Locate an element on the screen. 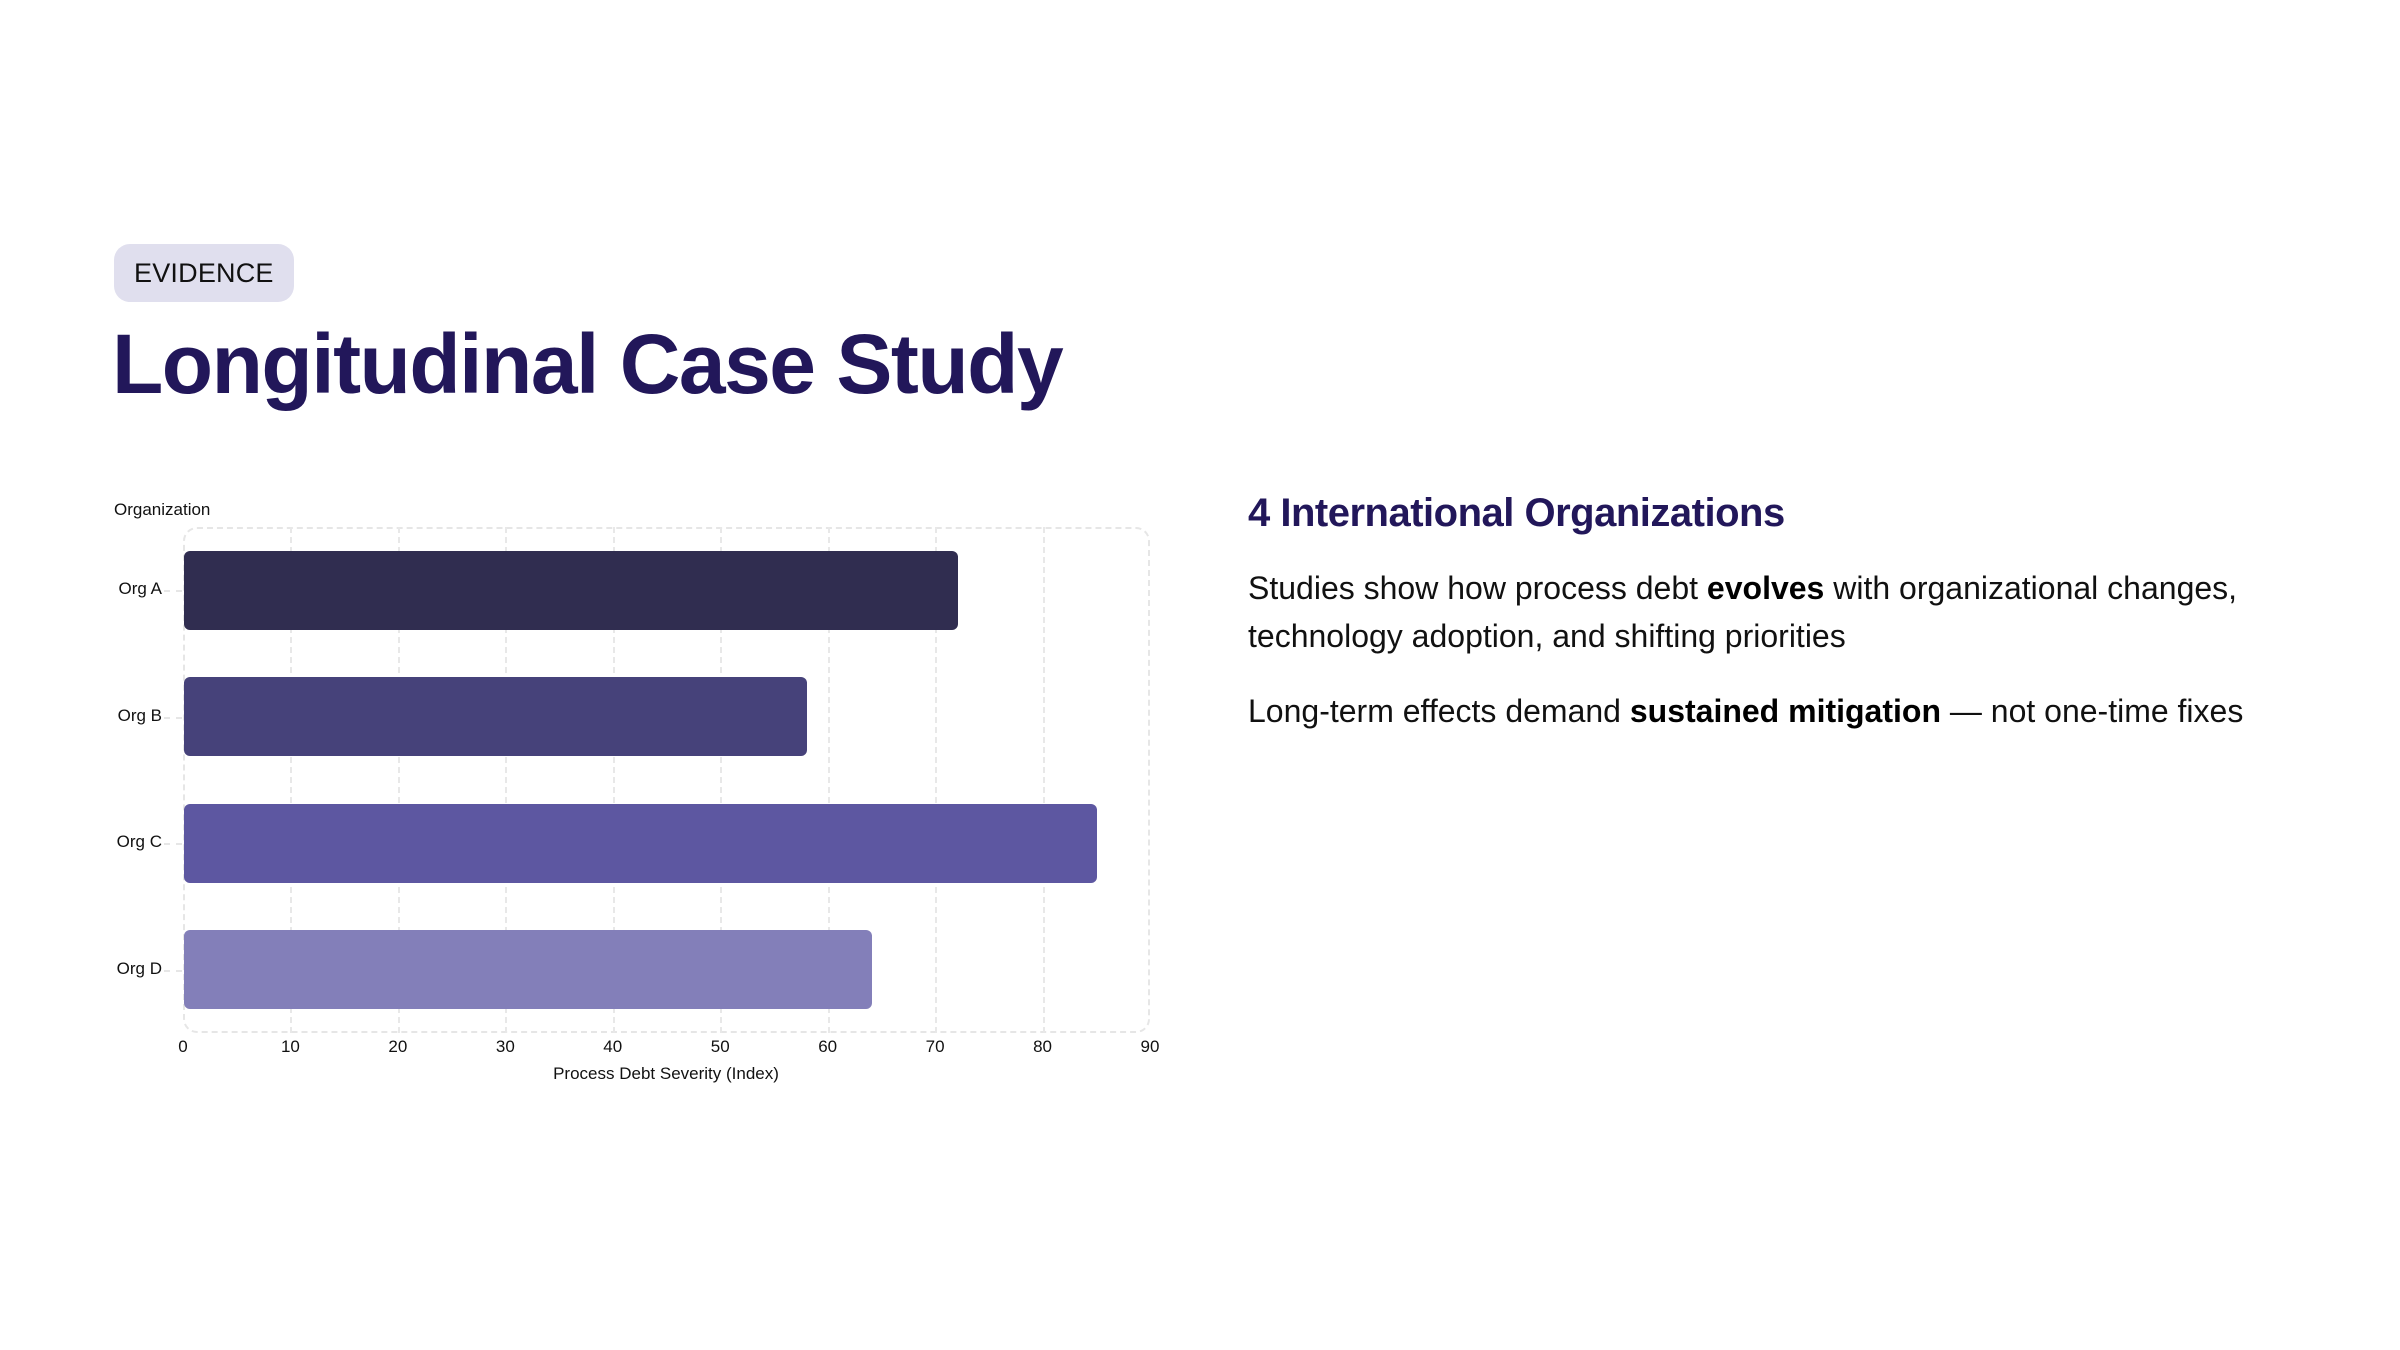 The width and height of the screenshot is (2400, 1350). section-badge-label: EVIDENCE is located at coordinates (204, 272).